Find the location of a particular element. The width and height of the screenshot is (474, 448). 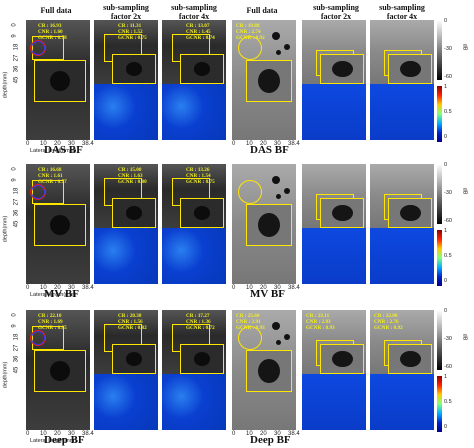

lateral-axis-label: Lateral length(mm) is located at coordinates (53, 151).